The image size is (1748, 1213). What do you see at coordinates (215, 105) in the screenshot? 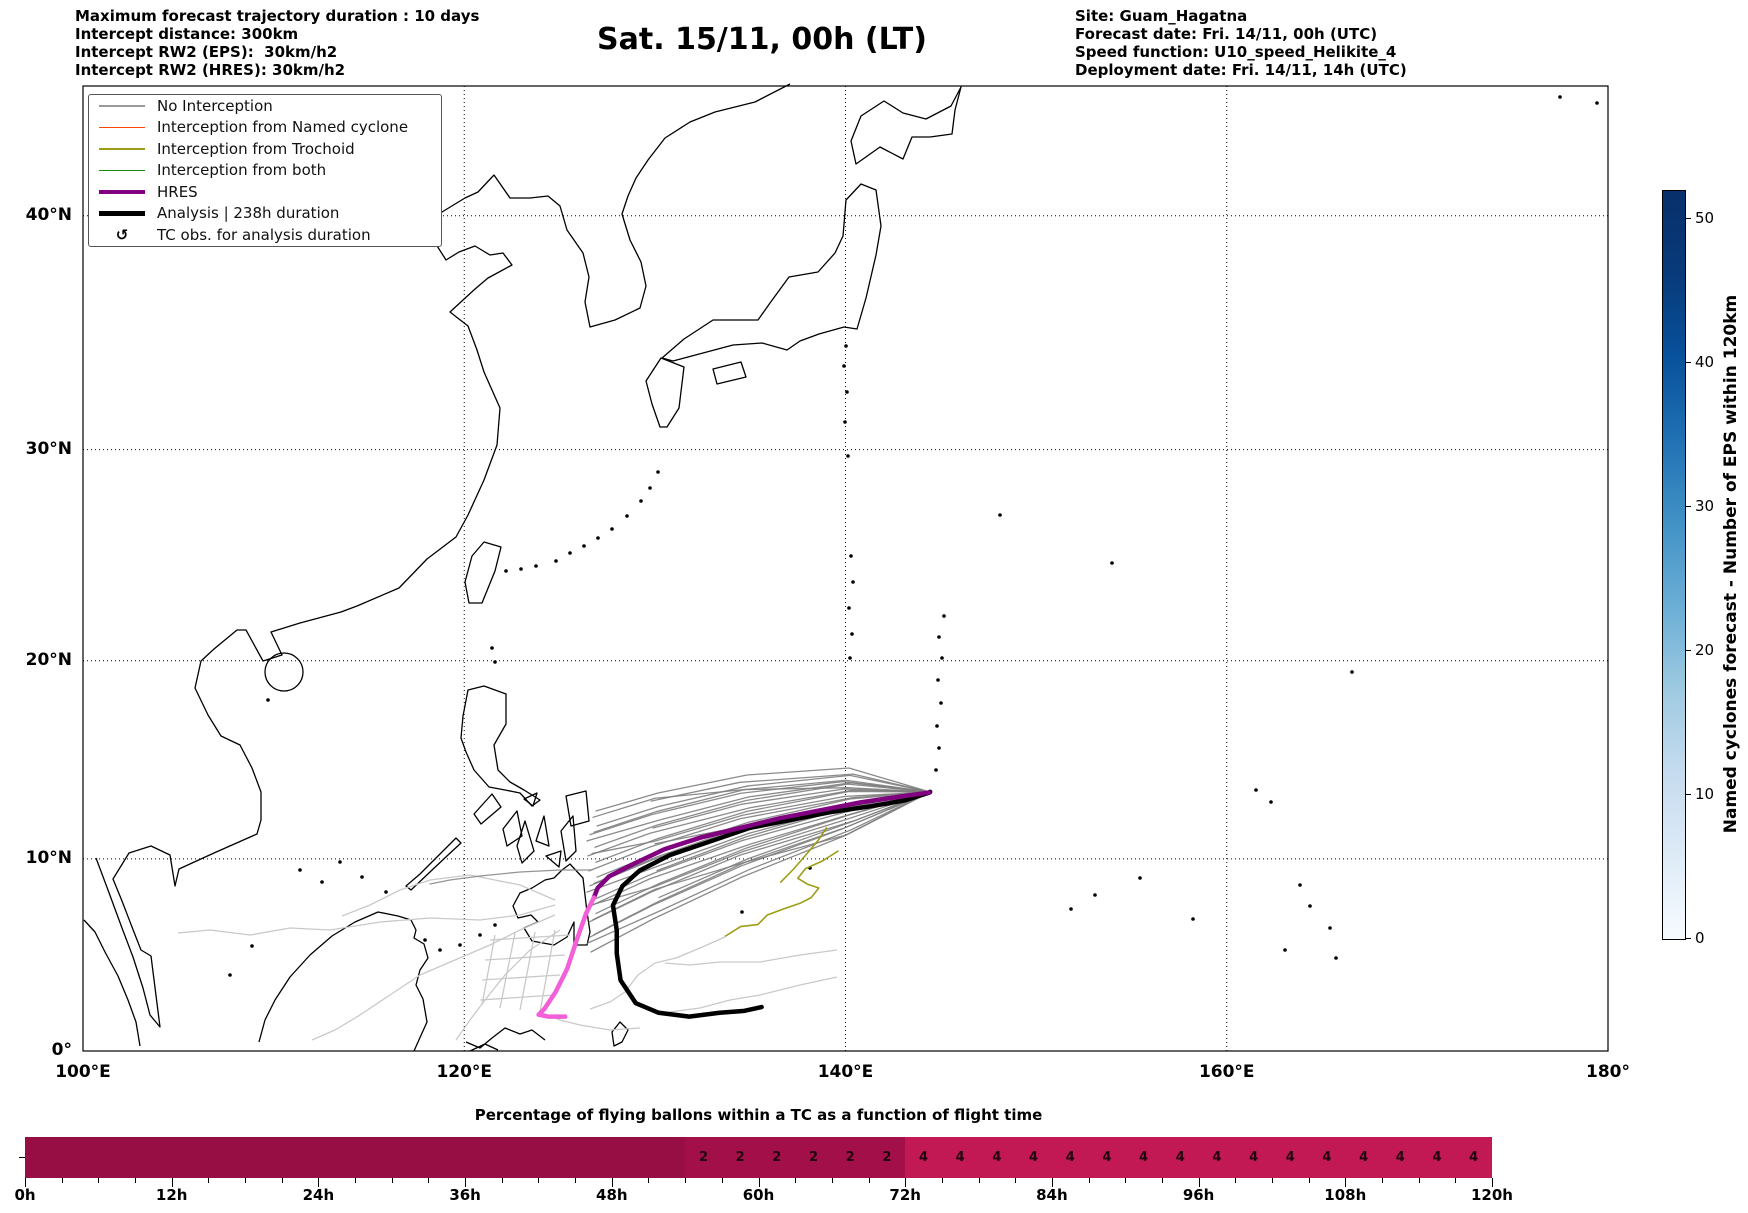
I see `legend-item-label: No Interception` at bounding box center [215, 105].